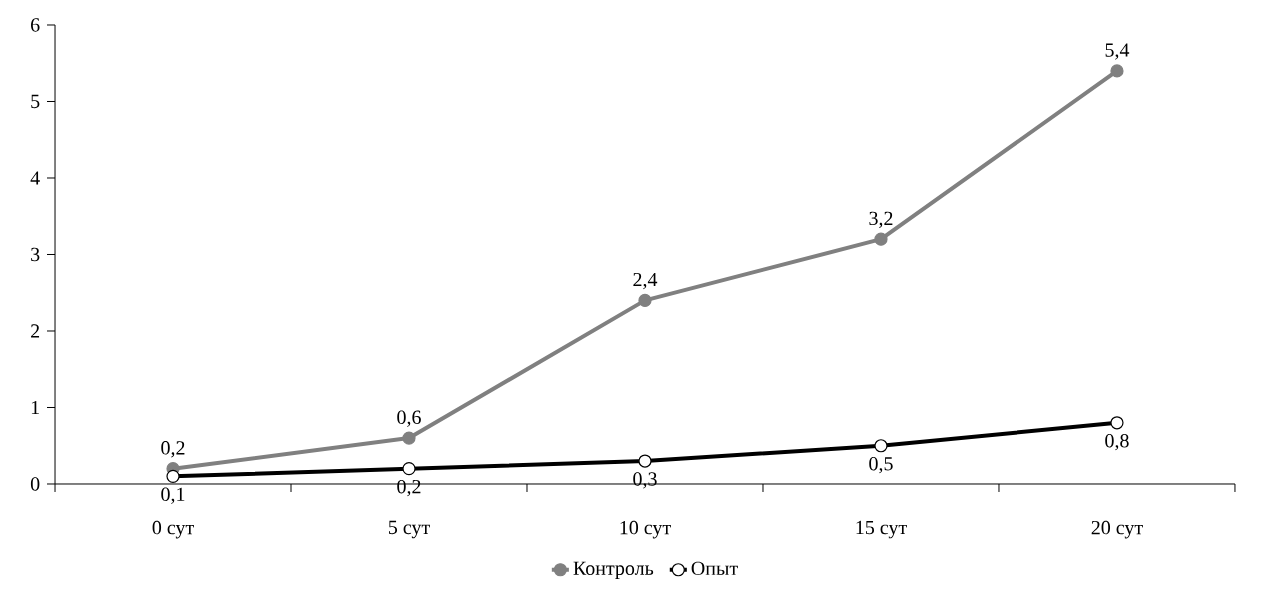 The image size is (1281, 599). Describe the element at coordinates (173, 495) in the screenshot. I see `data-label: 0,1` at that location.